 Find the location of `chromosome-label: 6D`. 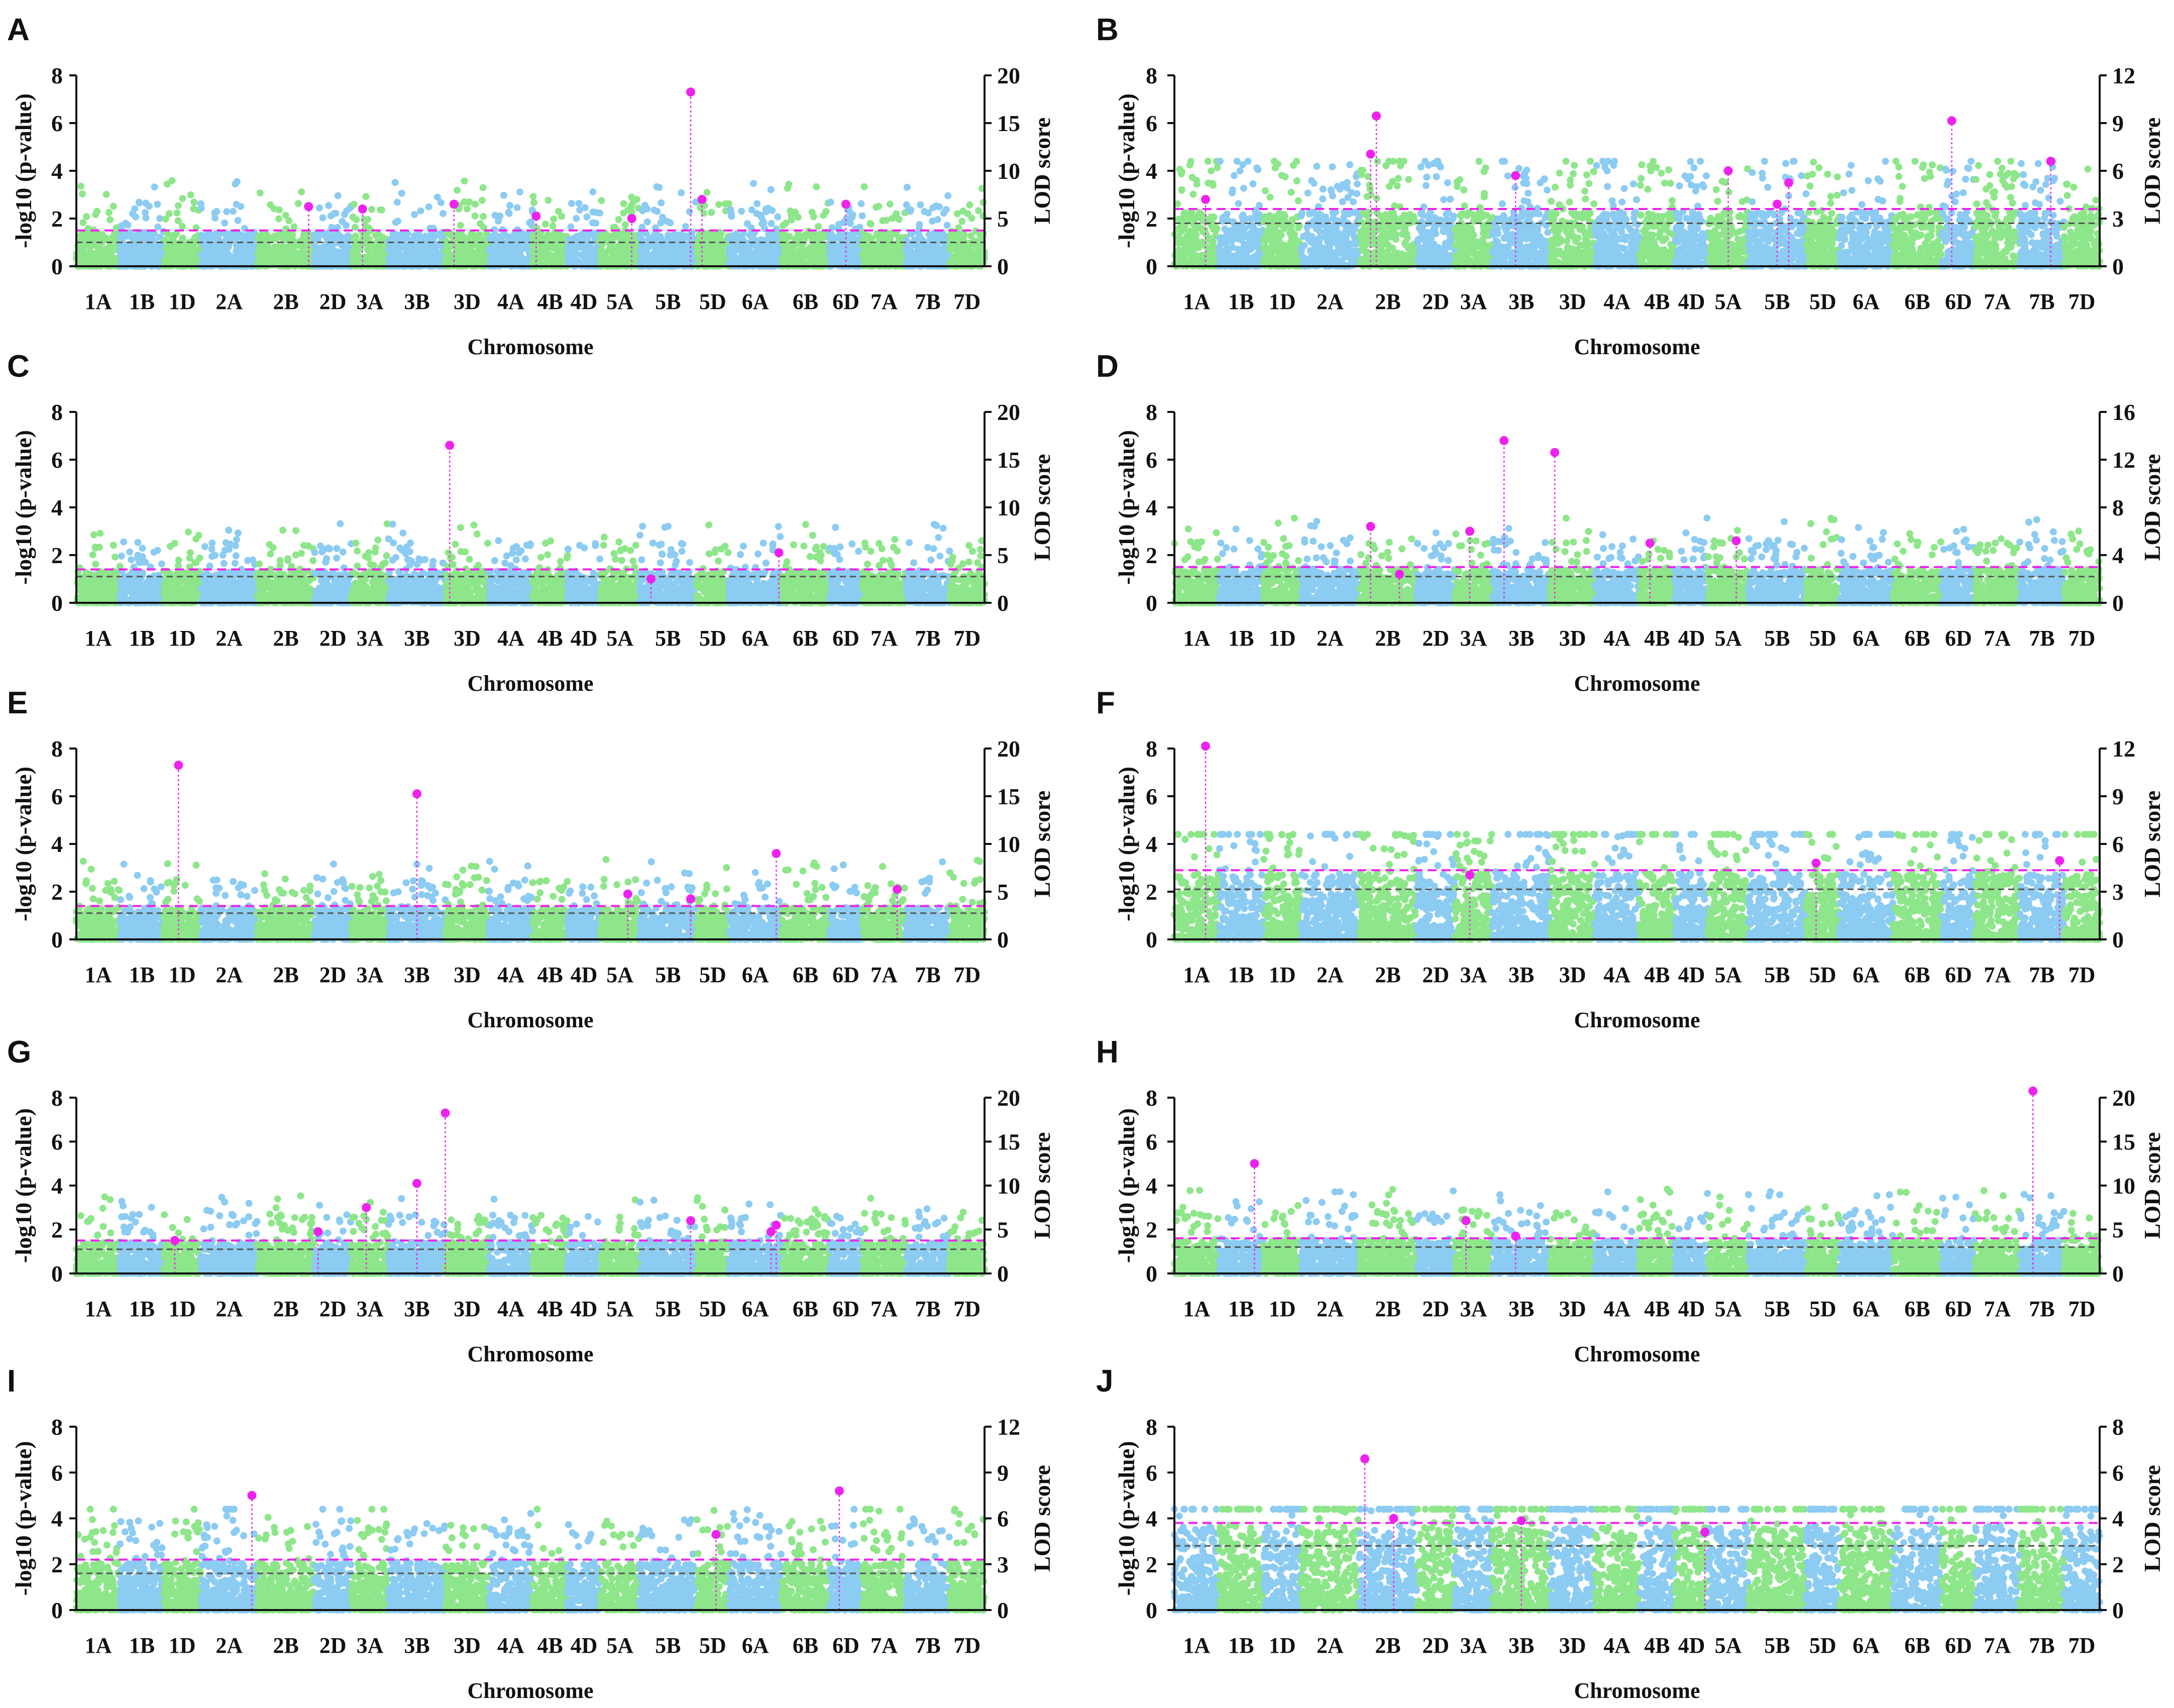

chromosome-label: 6D is located at coordinates (845, 301).